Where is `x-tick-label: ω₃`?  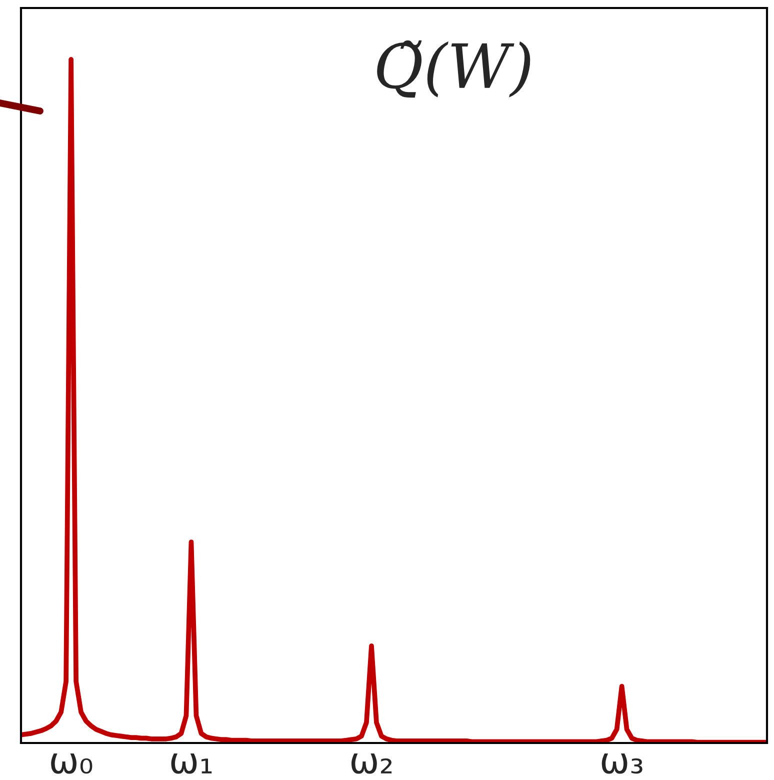 x-tick-label: ω₃ is located at coordinates (622, 763).